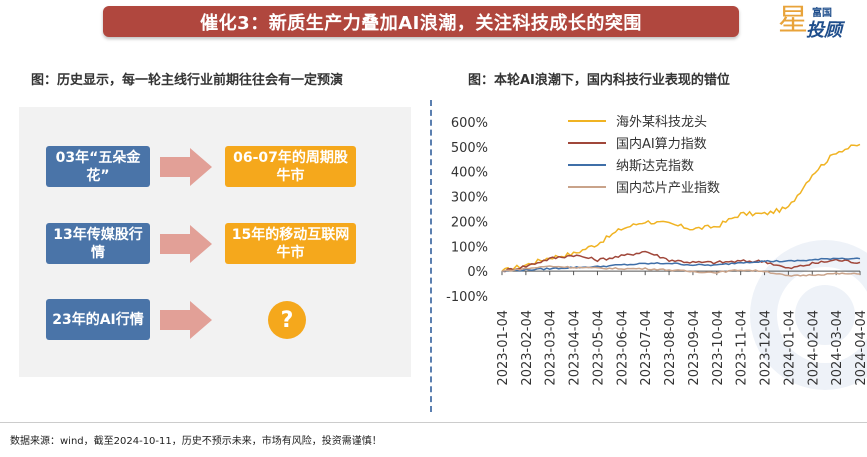 This screenshot has width=867, height=457. What do you see at coordinates (837, 348) in the screenshot?
I see `x-tick-label: 2024-03-04` at bounding box center [837, 348].